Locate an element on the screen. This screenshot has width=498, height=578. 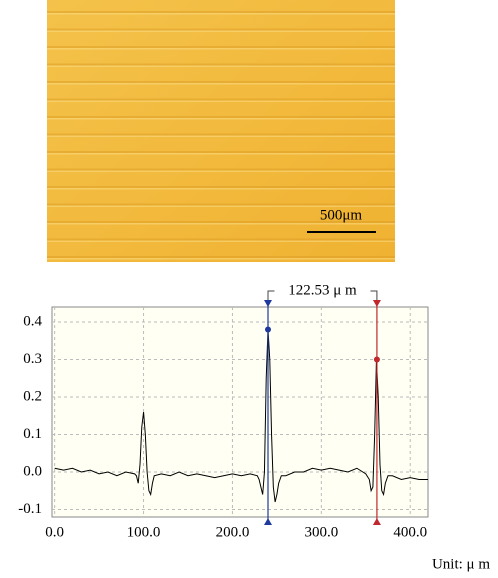
y-tick-label: -0.1 is located at coordinates (30, 509).